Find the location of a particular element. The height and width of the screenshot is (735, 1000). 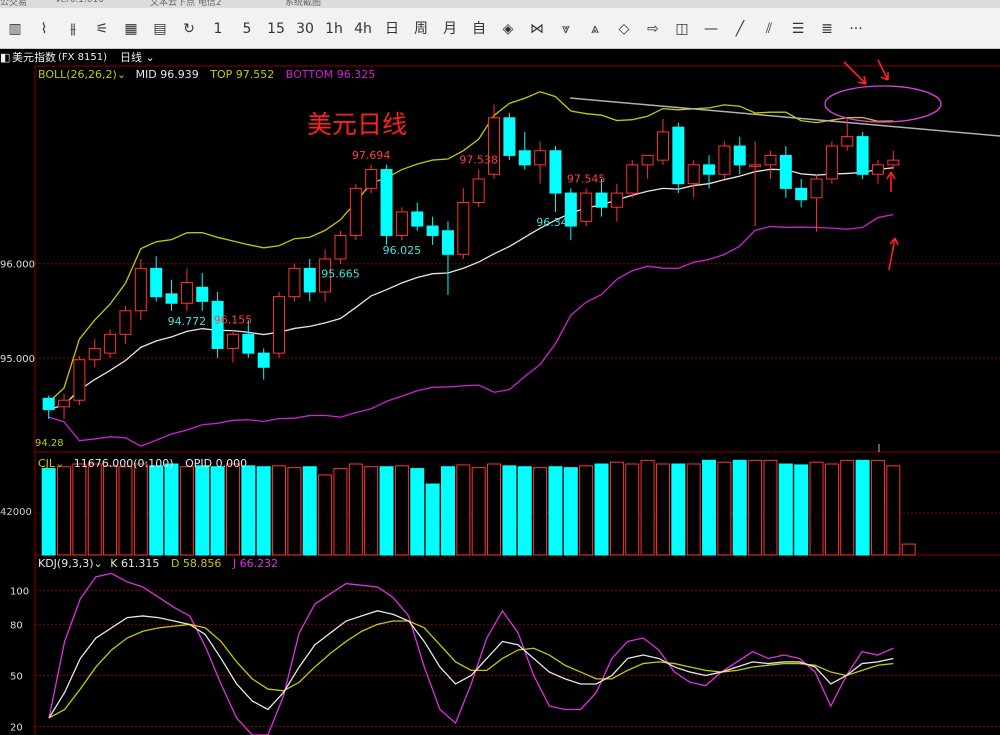

mid-value: 96.939 is located at coordinates (179, 74).